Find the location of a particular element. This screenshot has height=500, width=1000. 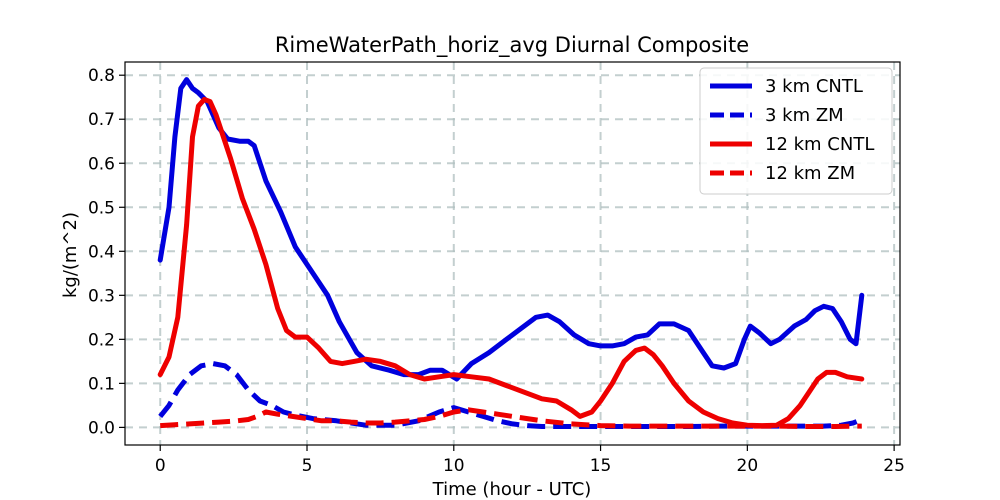

x-tick-label: 20 is located at coordinates (748, 466).